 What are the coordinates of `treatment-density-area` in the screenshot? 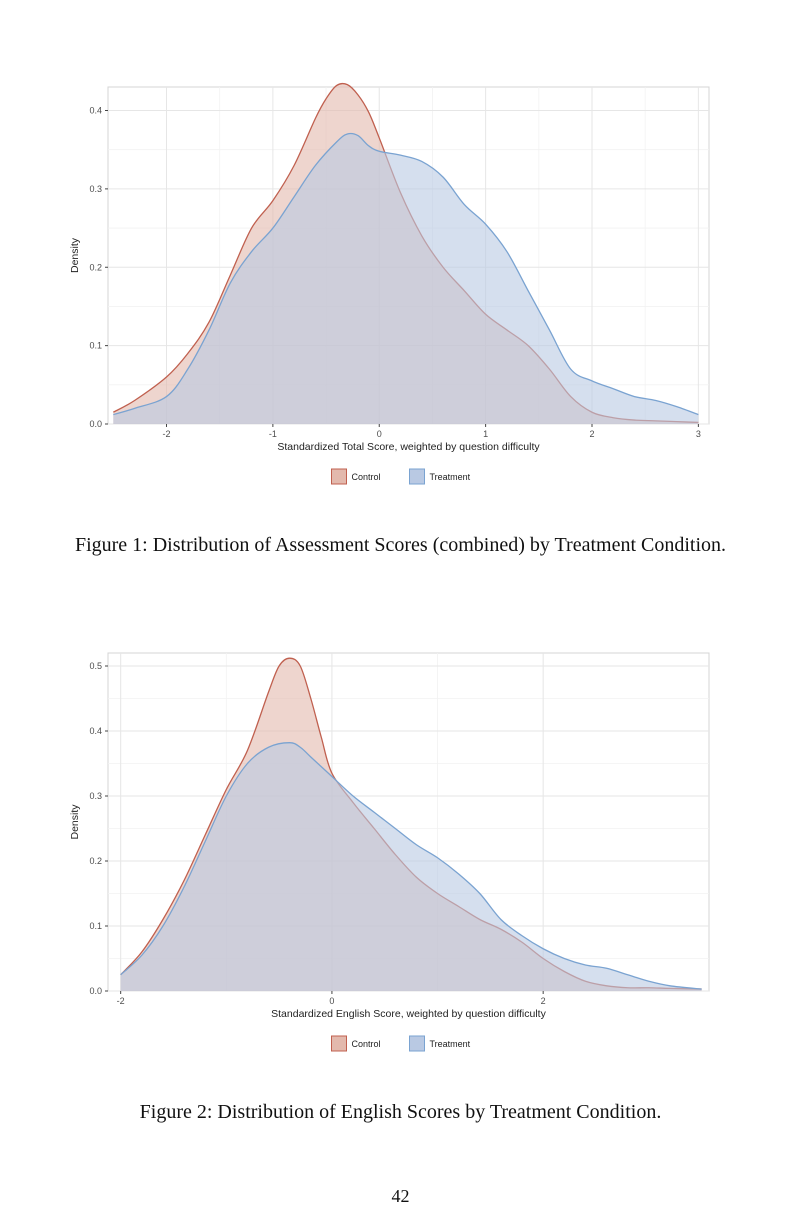 It's located at (411, 866).